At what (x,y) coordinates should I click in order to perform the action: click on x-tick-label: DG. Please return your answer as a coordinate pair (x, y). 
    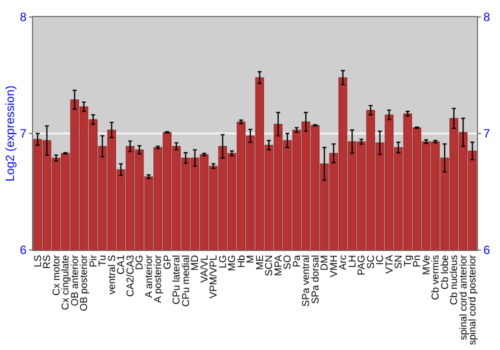
    Looking at the image, I should click on (140, 262).